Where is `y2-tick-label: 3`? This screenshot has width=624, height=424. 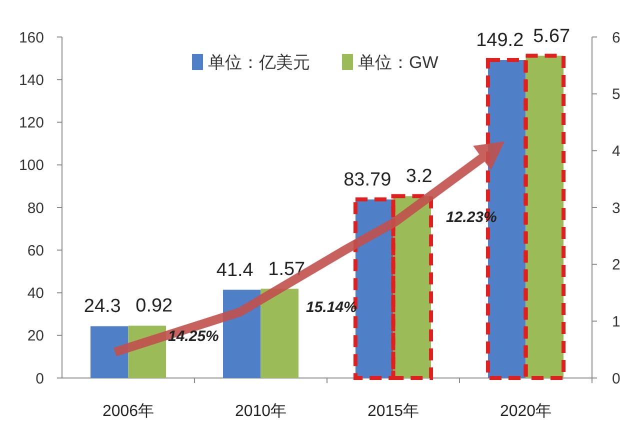
y2-tick-label: 3 is located at coordinates (616, 208).